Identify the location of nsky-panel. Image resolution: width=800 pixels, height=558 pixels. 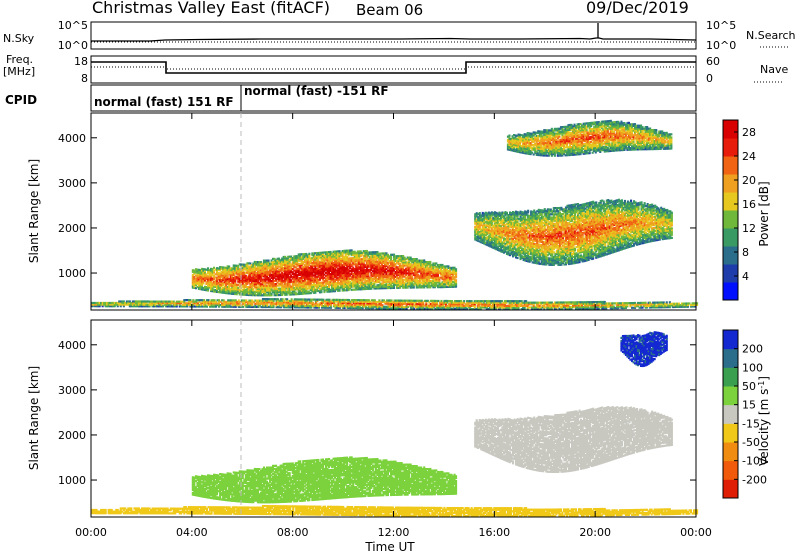
(393, 35).